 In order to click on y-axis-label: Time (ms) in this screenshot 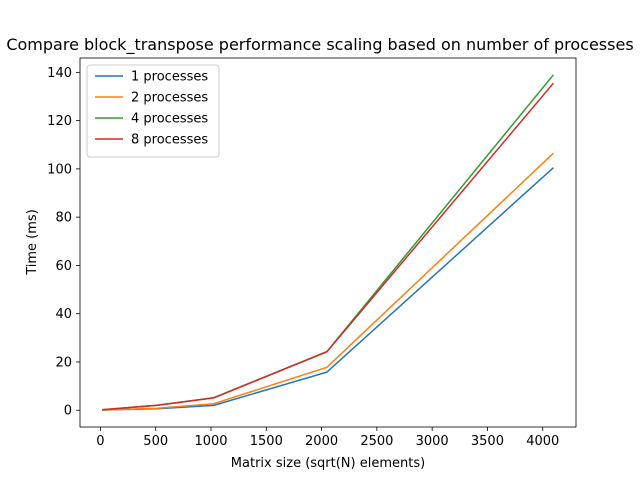, I will do `click(32, 242)`.